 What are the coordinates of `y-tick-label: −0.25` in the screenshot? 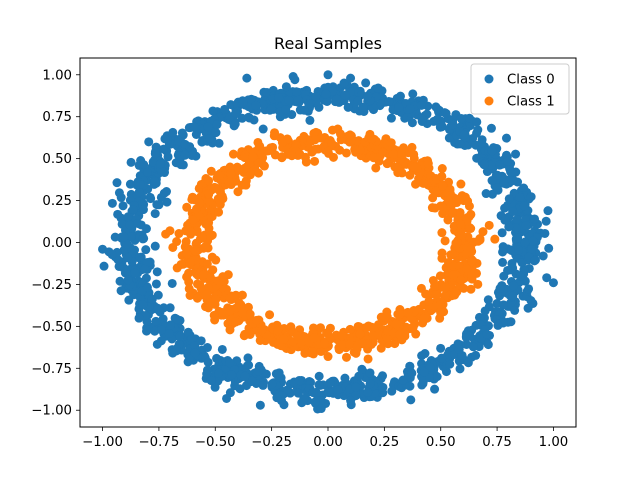 It's located at (51, 285).